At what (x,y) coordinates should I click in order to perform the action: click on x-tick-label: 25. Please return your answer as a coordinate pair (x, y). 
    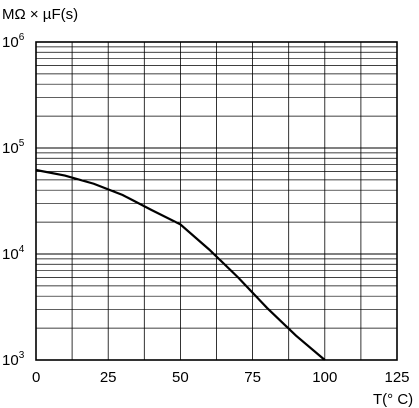
    Looking at the image, I should click on (108, 377).